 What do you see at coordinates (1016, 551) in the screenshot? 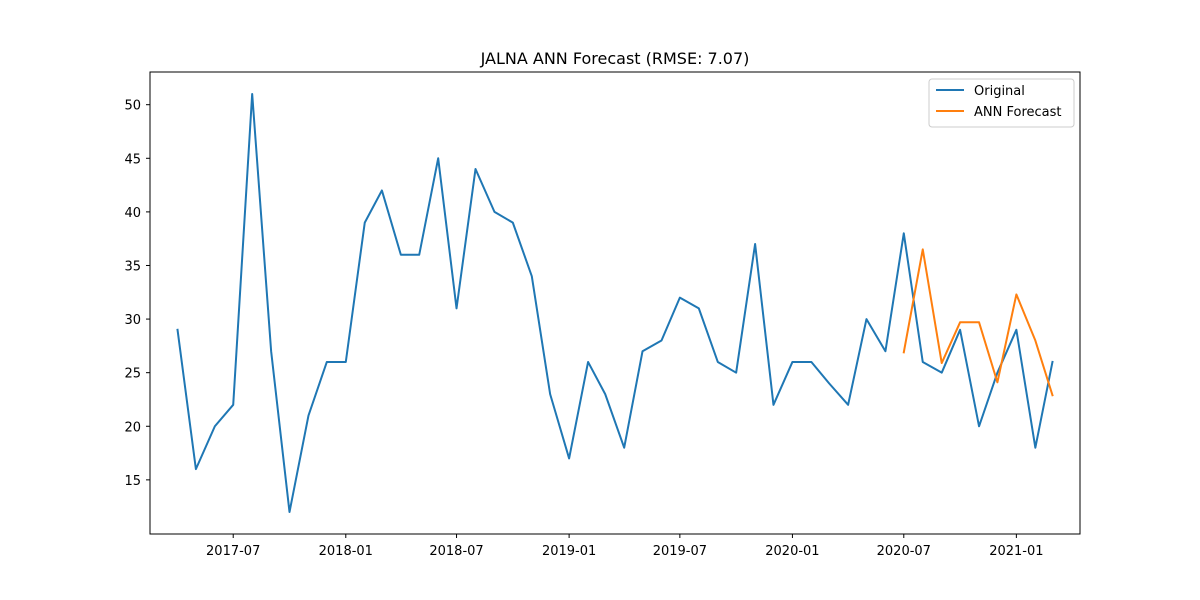
I see `x-tick-label: 2021-01` at bounding box center [1016, 551].